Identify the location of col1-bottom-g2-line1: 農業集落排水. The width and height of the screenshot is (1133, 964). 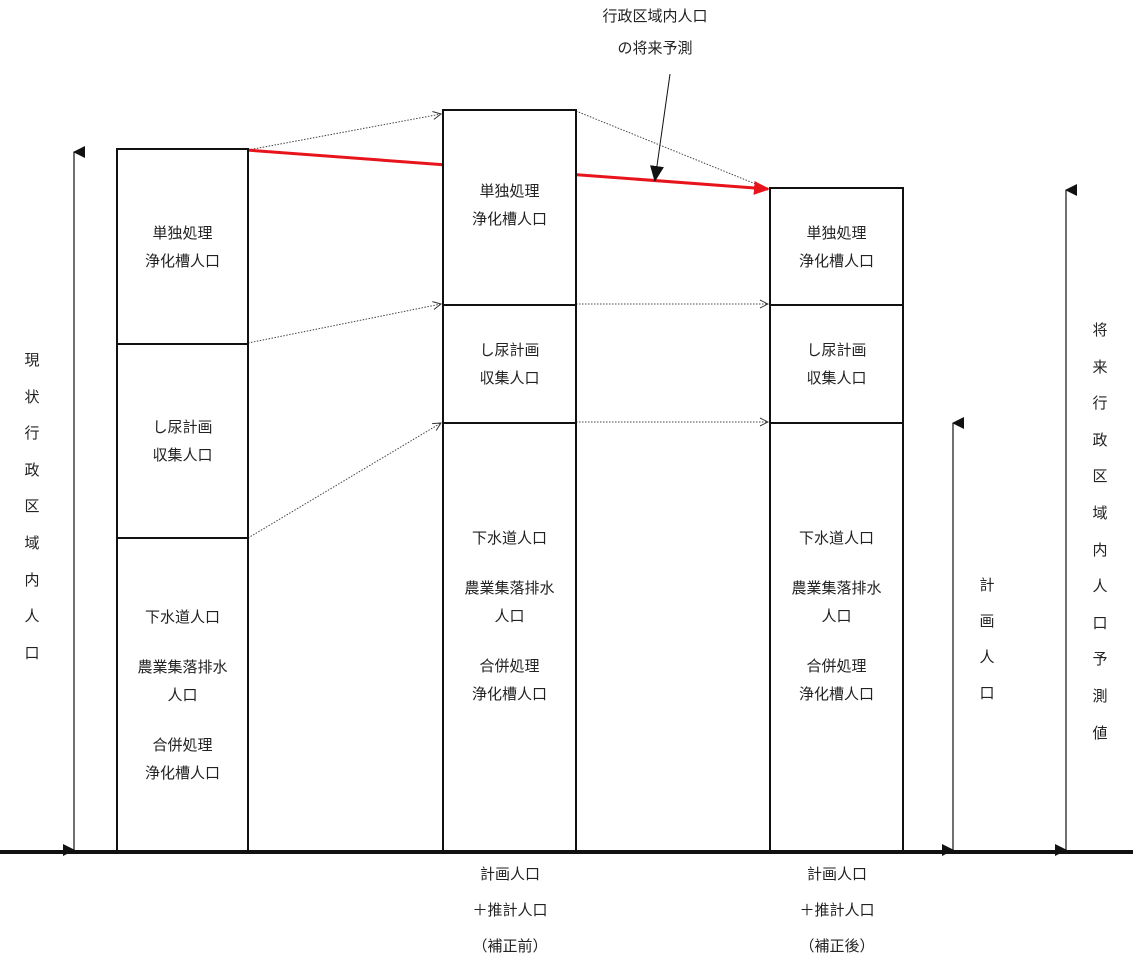
(182, 666).